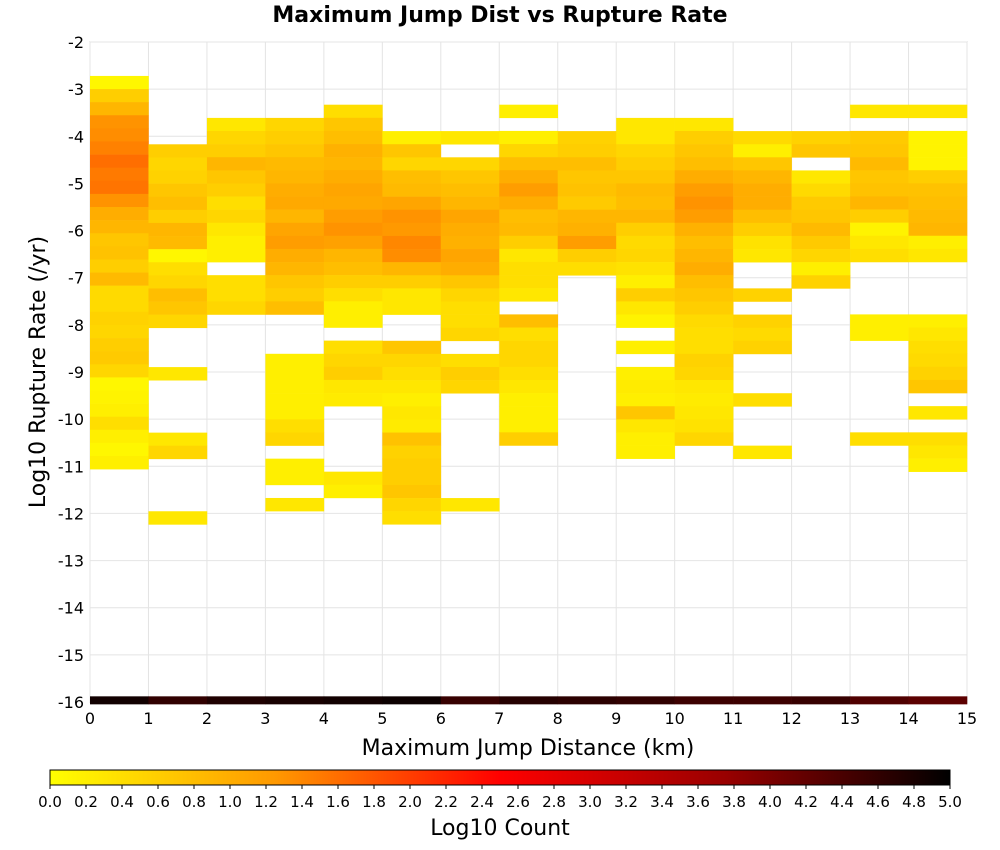 The width and height of the screenshot is (1000, 850). What do you see at coordinates (590, 802) in the screenshot?
I see `colorbar-tick-label: 3.0` at bounding box center [590, 802].